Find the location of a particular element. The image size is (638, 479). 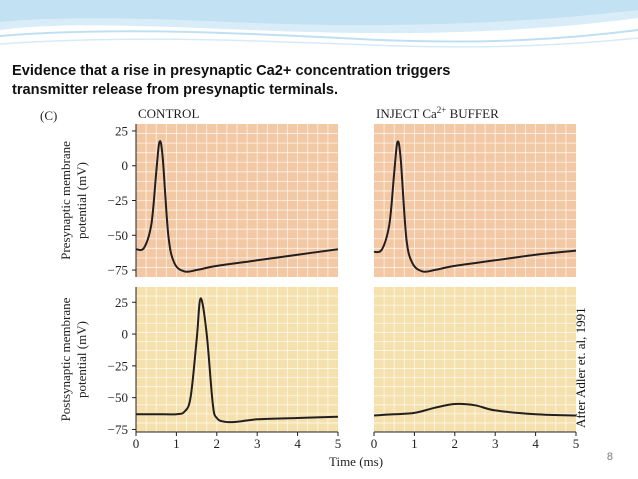

page-number: 8 is located at coordinates (609, 457).